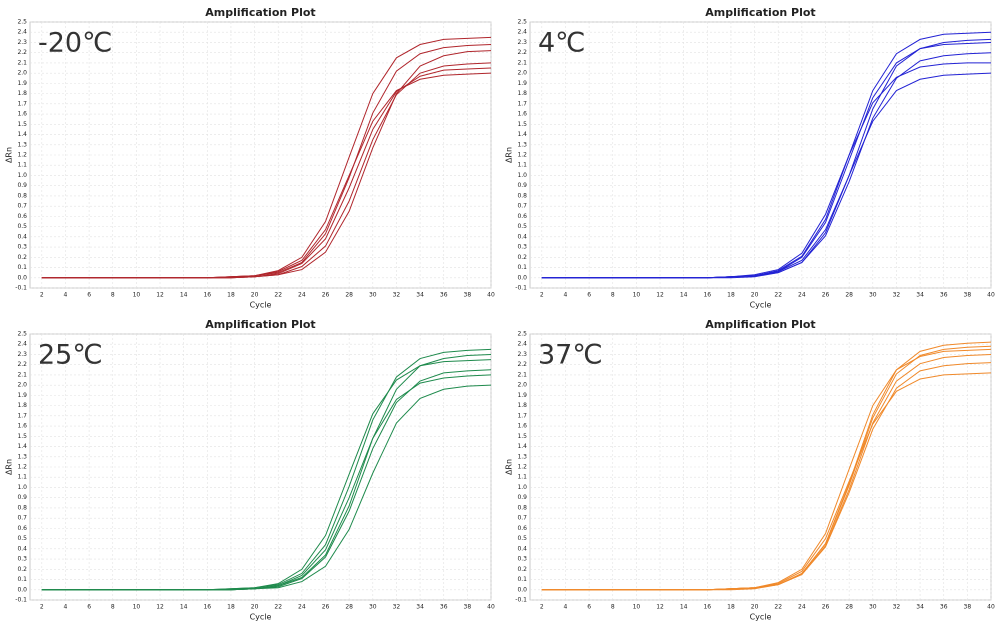 The image size is (999, 624). I want to click on y-tick-label: 2.3, so click(522, 42).